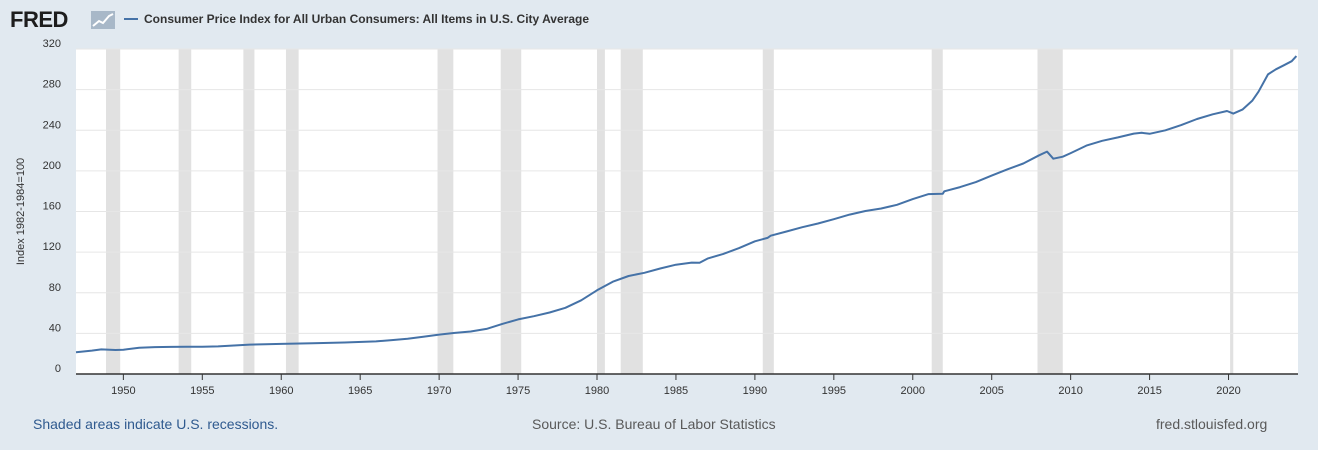 This screenshot has height=450, width=1318. I want to click on y-tick-label: 160, so click(52, 207).